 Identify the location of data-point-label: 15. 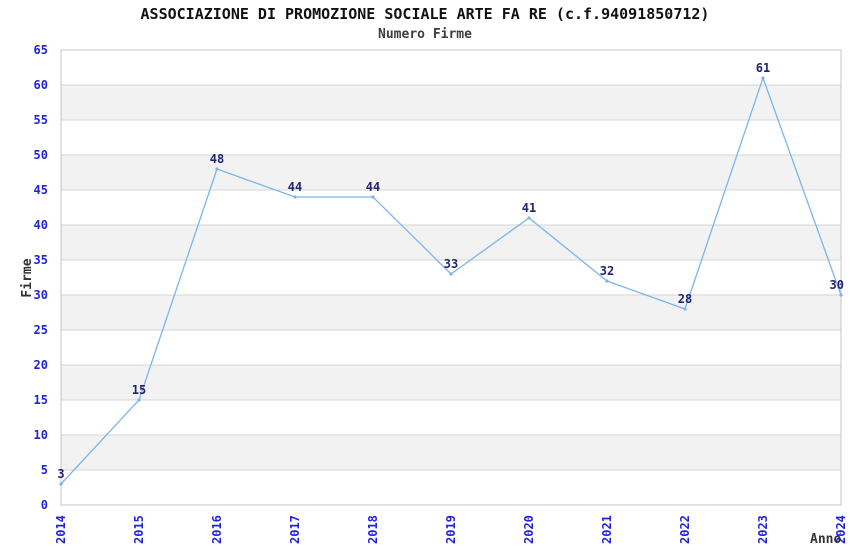
(139, 390).